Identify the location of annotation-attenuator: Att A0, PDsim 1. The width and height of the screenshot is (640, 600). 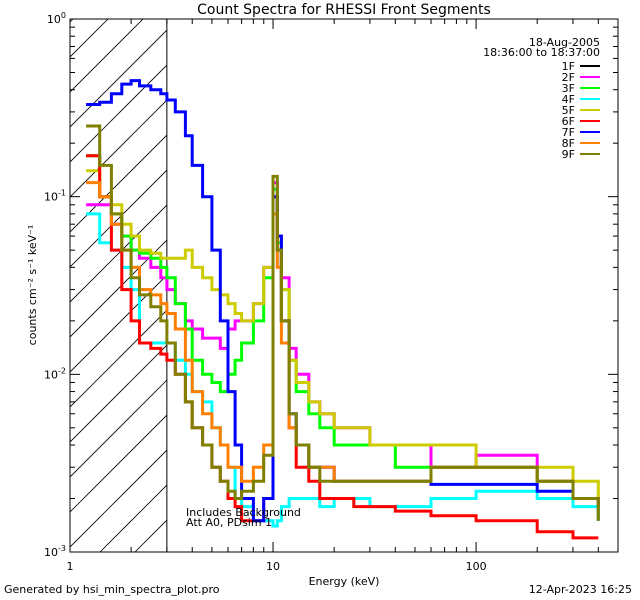
(229, 522).